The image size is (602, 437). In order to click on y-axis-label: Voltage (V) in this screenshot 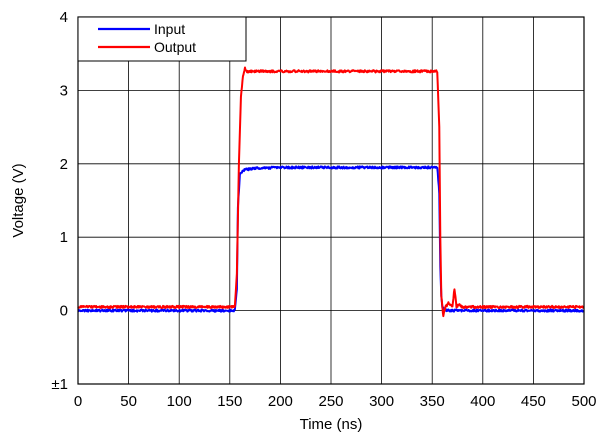, I will do `click(18, 200)`.